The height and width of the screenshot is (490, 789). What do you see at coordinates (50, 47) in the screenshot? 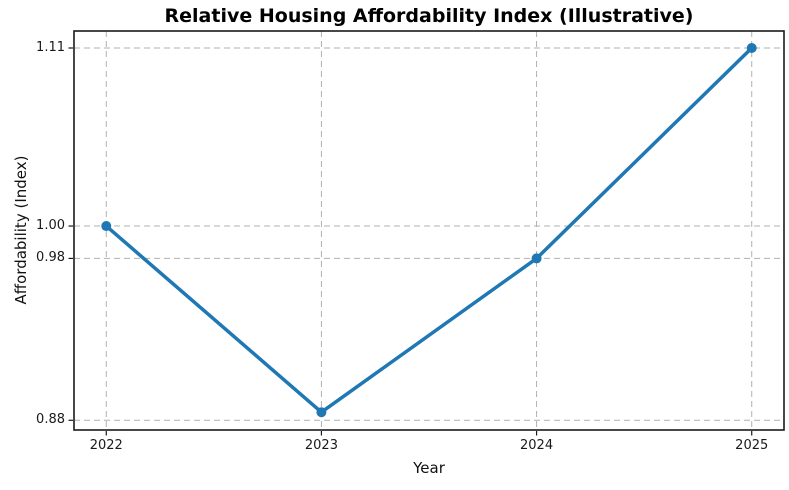
I see `y-tick-label: 1.11` at bounding box center [50, 47].